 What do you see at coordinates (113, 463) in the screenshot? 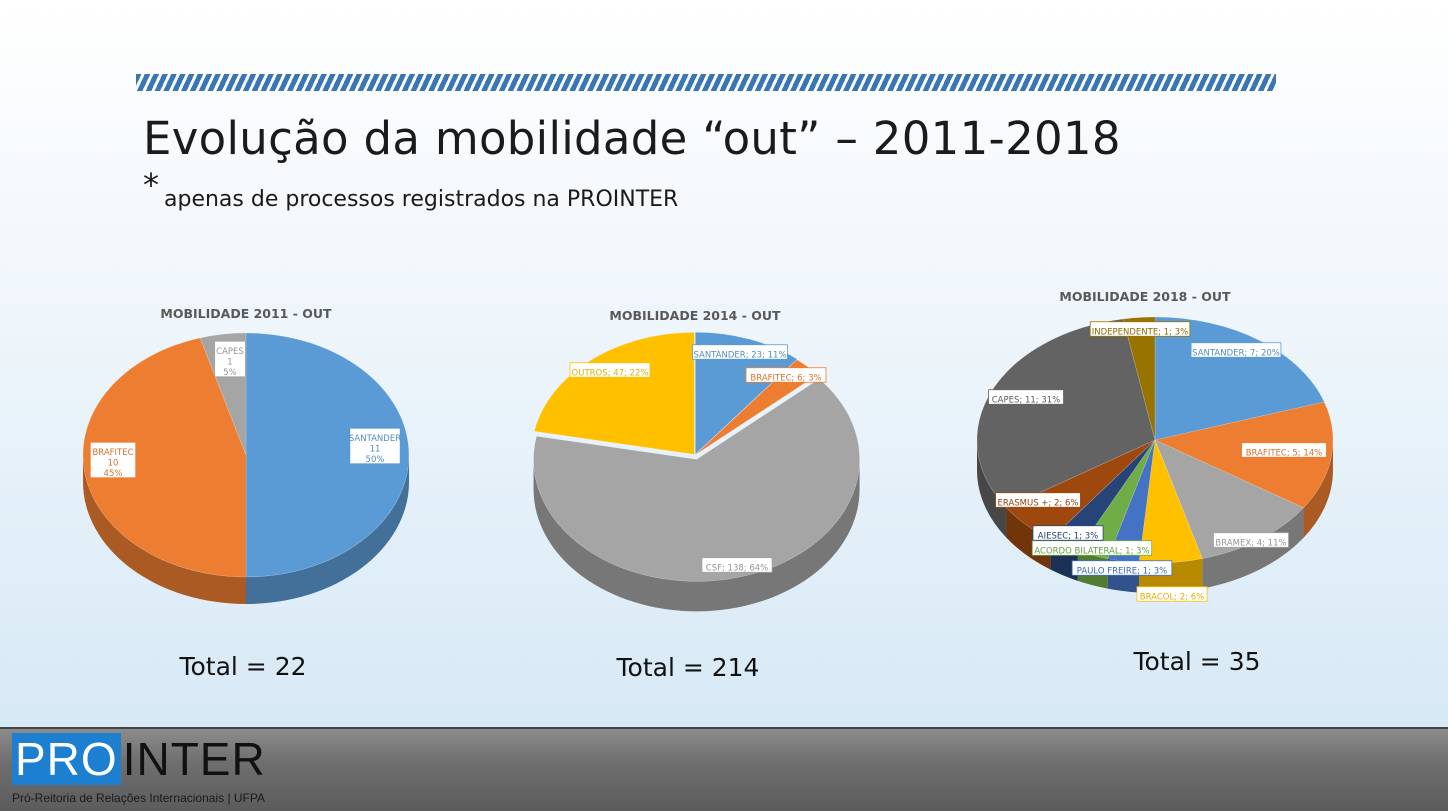
I see `svg-text: 10` at bounding box center [113, 463].